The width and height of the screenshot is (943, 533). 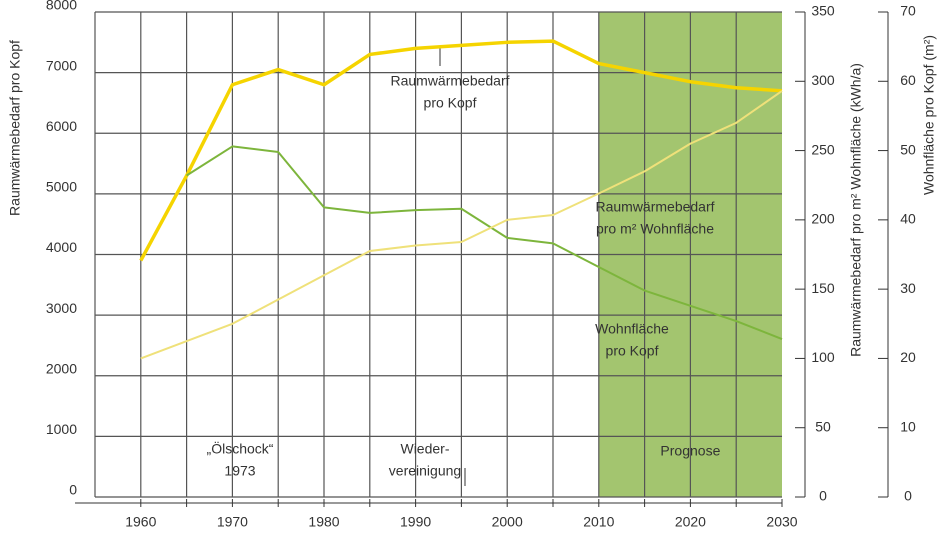 What do you see at coordinates (598, 522) in the screenshot?
I see `x-tick-label: 2010` at bounding box center [598, 522].